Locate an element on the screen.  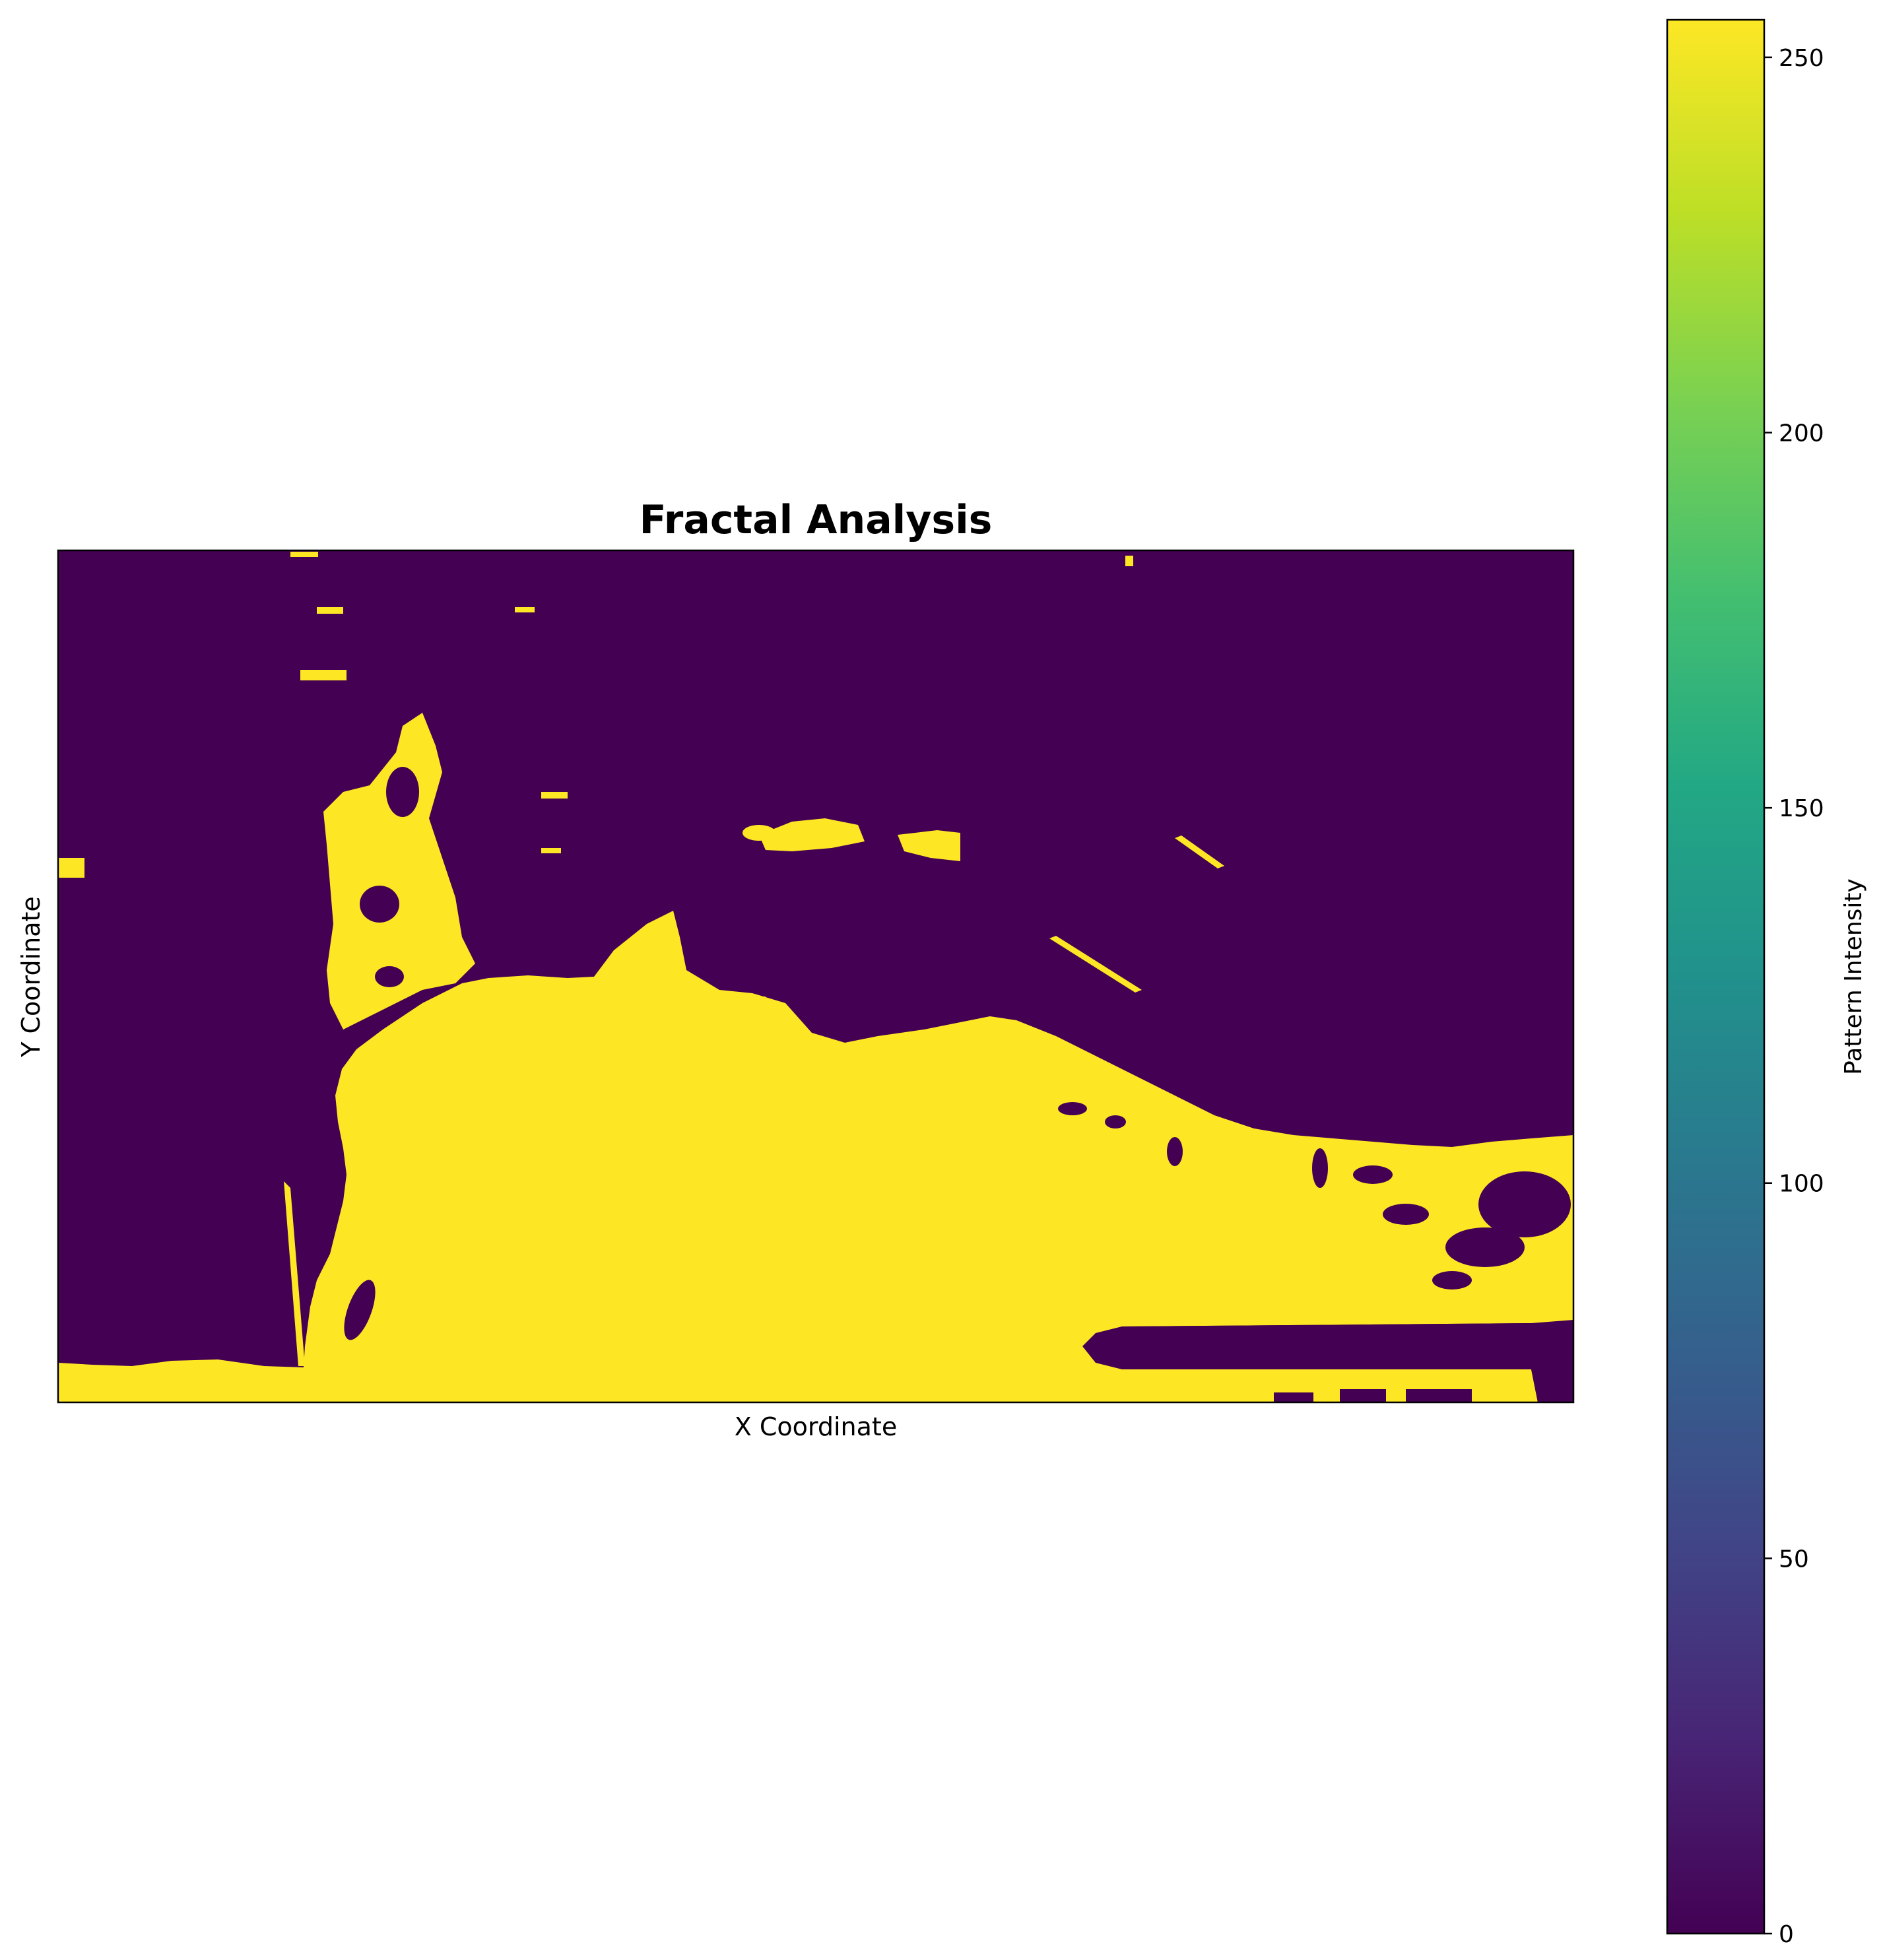
region-streak-b is located at coordinates (1199, 852).